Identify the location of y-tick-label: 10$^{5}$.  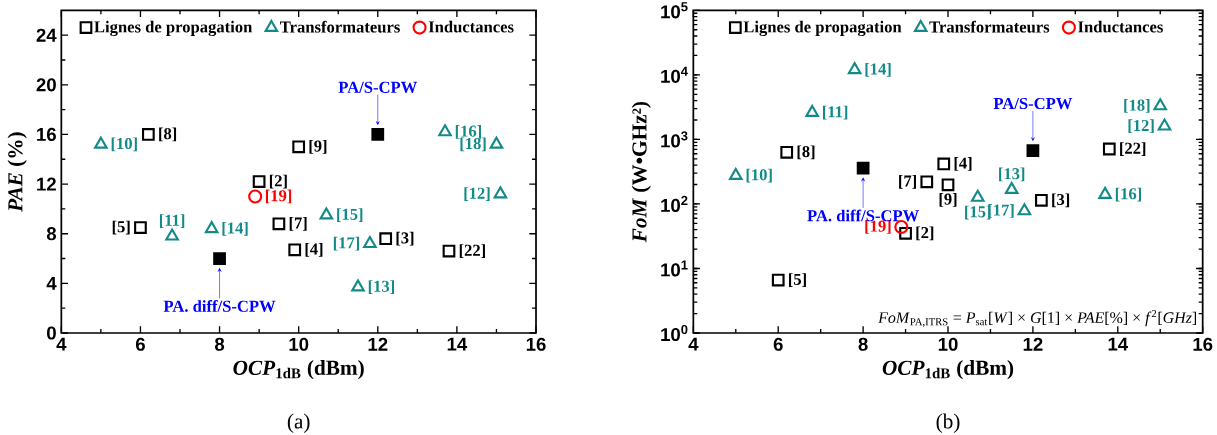
(674, 10).